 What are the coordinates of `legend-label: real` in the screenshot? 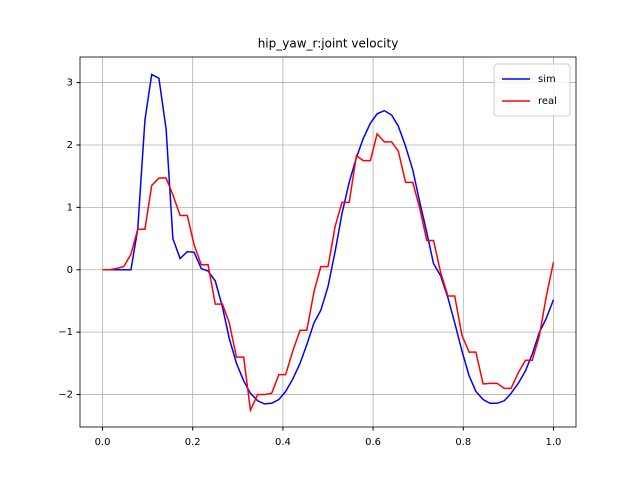 It's located at (547, 101).